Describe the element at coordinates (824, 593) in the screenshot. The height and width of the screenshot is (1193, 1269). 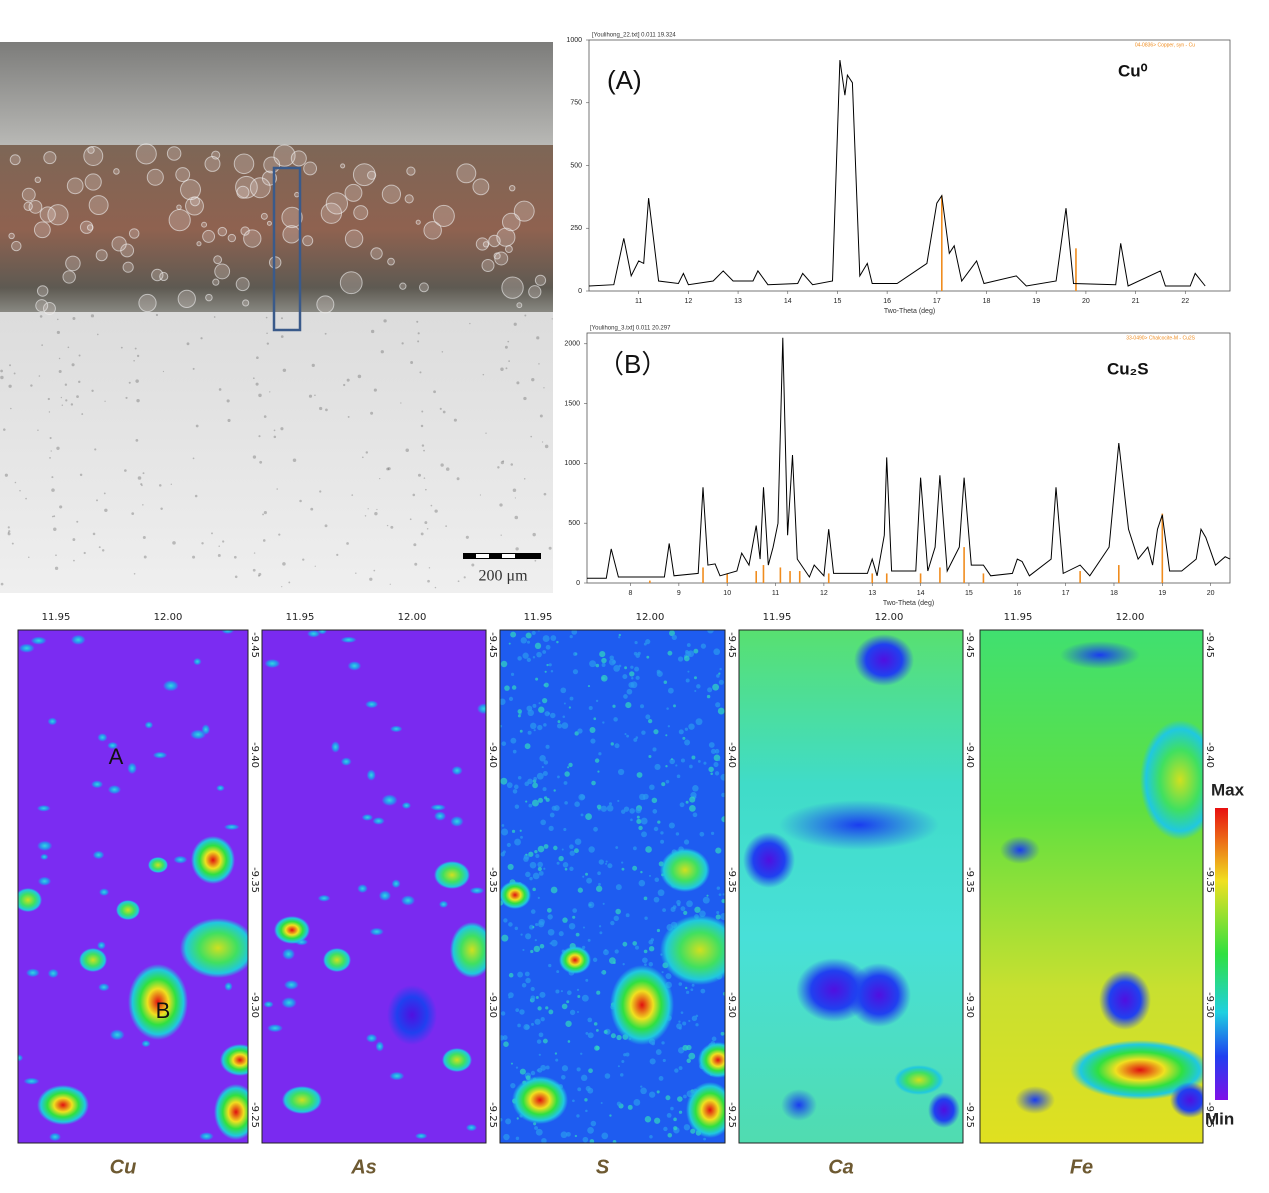
I see `x-tick-label: 12` at that location.